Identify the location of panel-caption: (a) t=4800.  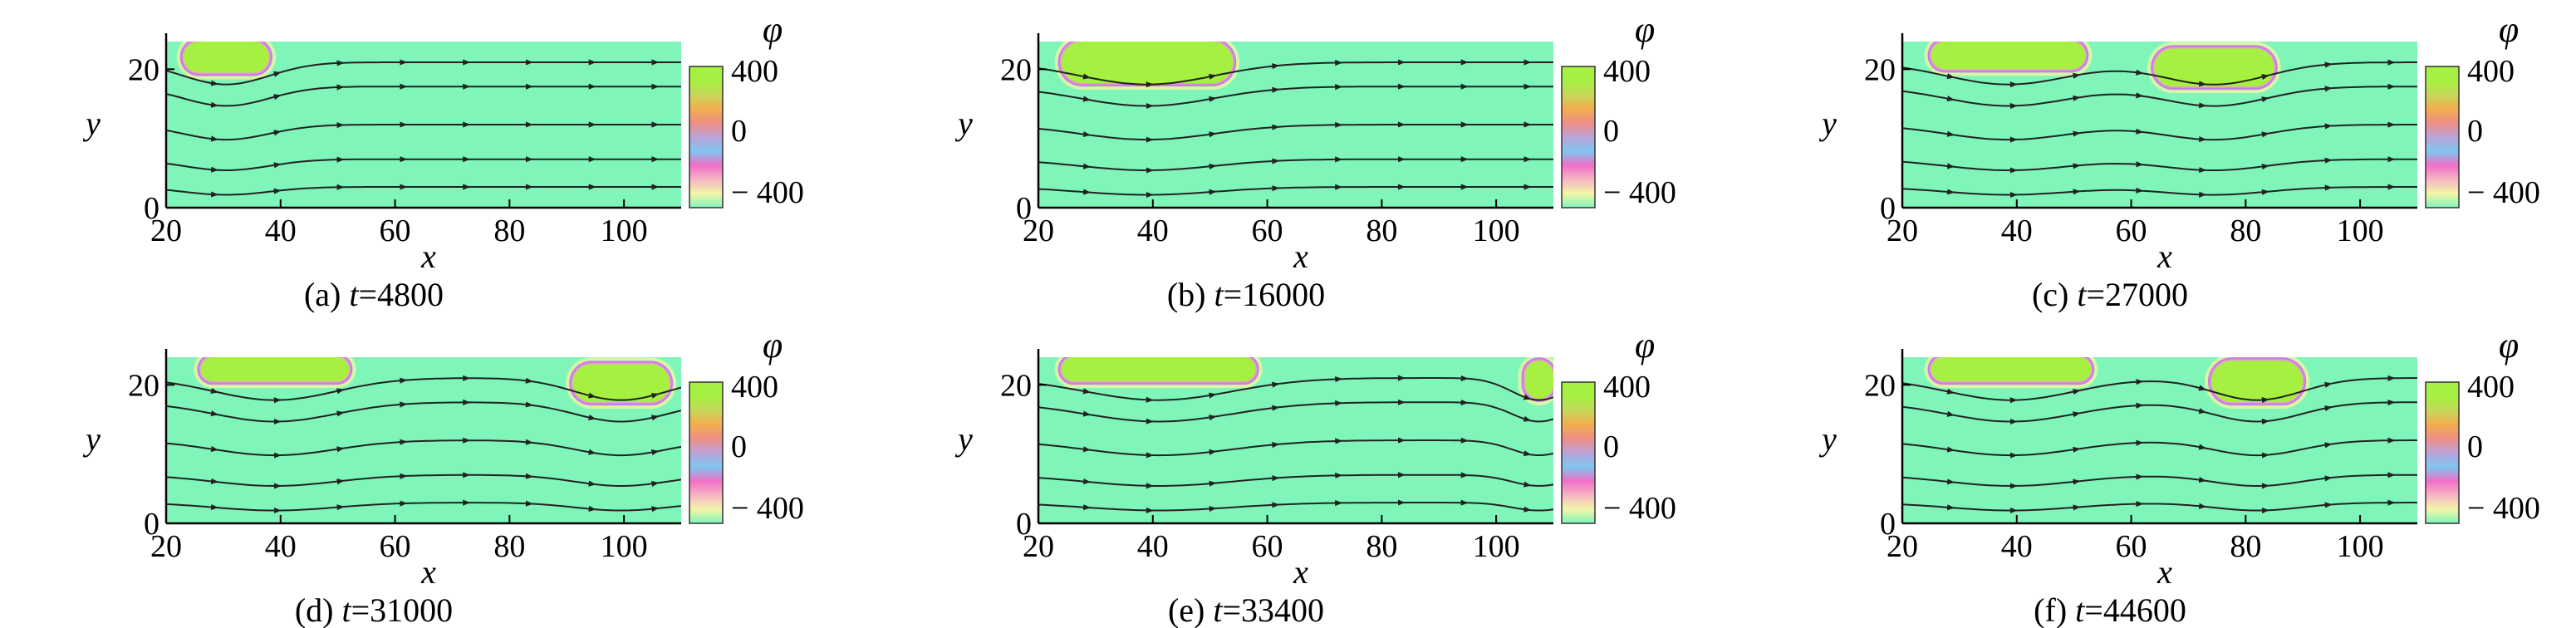
(374, 294).